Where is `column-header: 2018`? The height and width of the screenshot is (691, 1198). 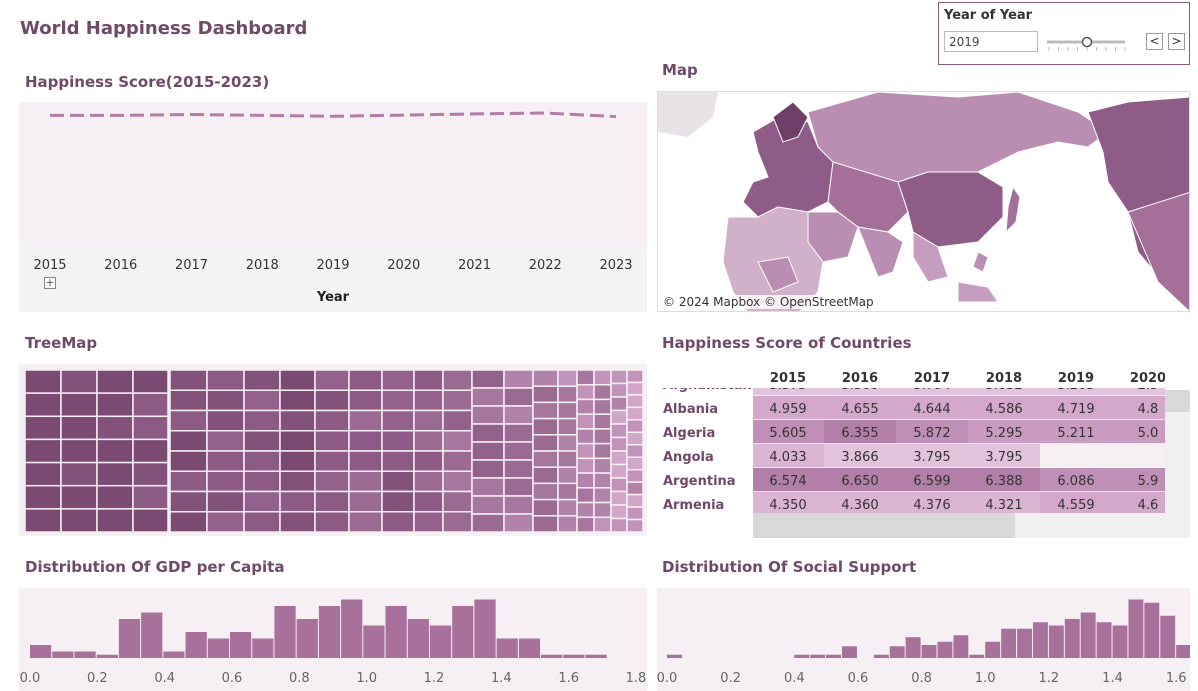
column-header: 2018 is located at coordinates (1004, 378).